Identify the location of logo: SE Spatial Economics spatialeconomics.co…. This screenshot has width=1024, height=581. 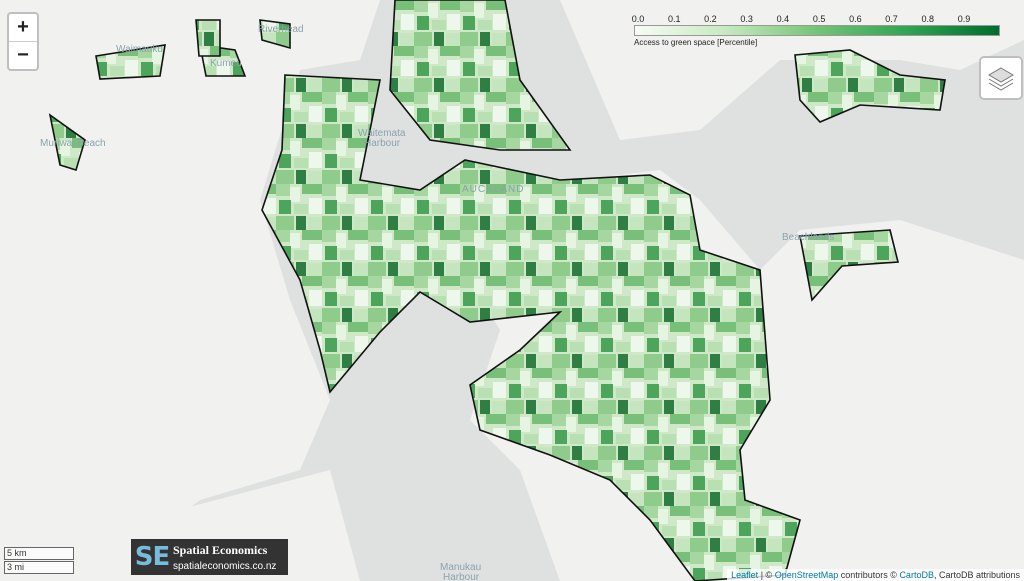
(209, 557).